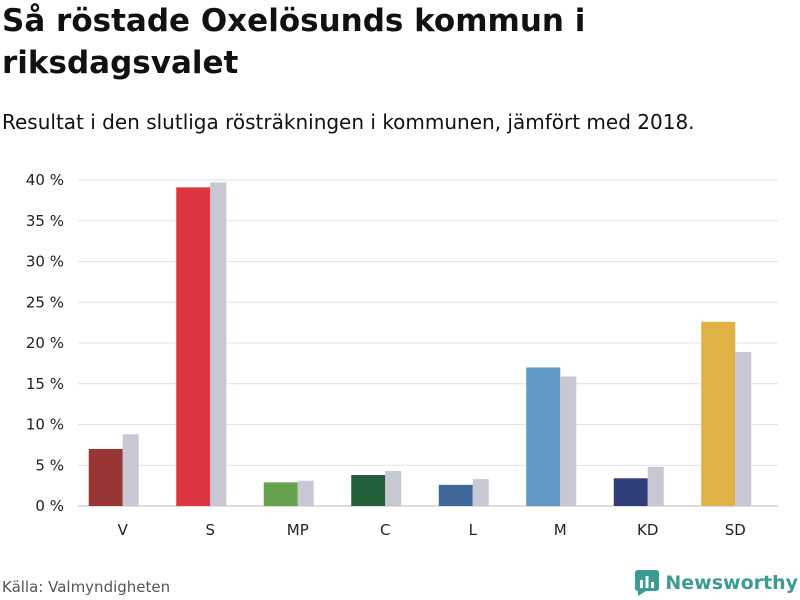  Describe the element at coordinates (568, 441) in the screenshot. I see `bar-2018-m` at that location.